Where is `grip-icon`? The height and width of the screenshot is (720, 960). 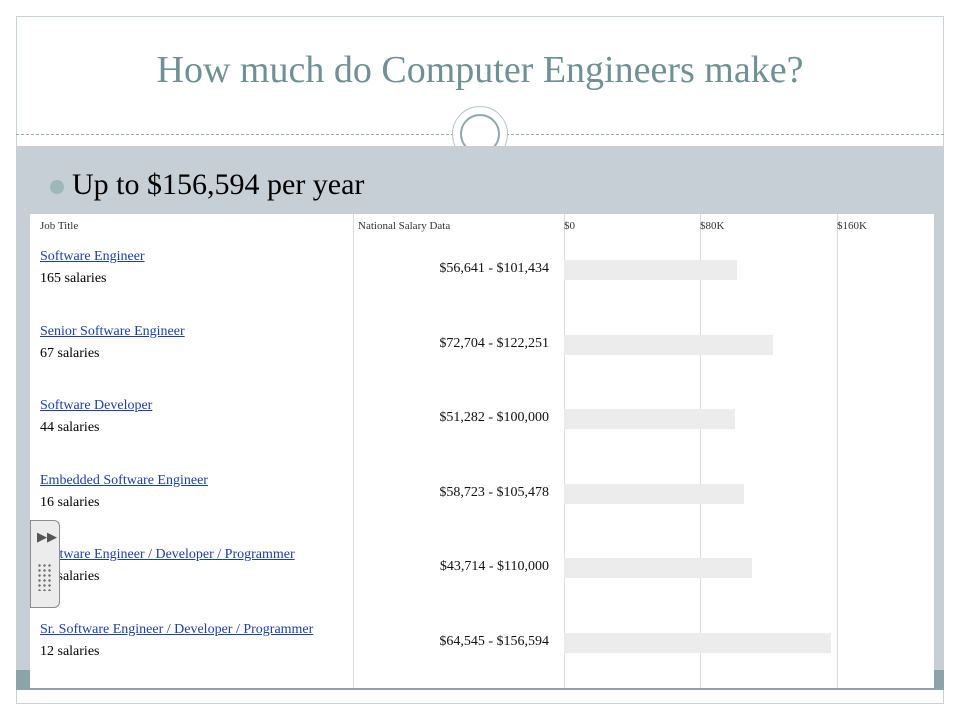 grip-icon is located at coordinates (44, 577).